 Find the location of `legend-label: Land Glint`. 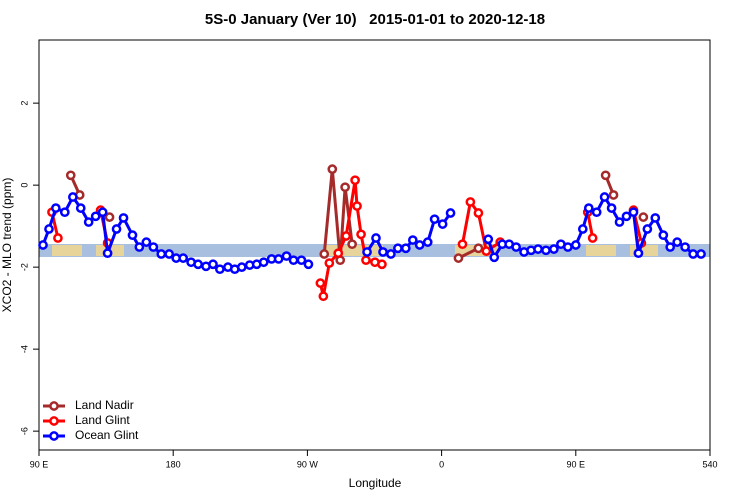

legend-label: Land Glint is located at coordinates (102, 420).